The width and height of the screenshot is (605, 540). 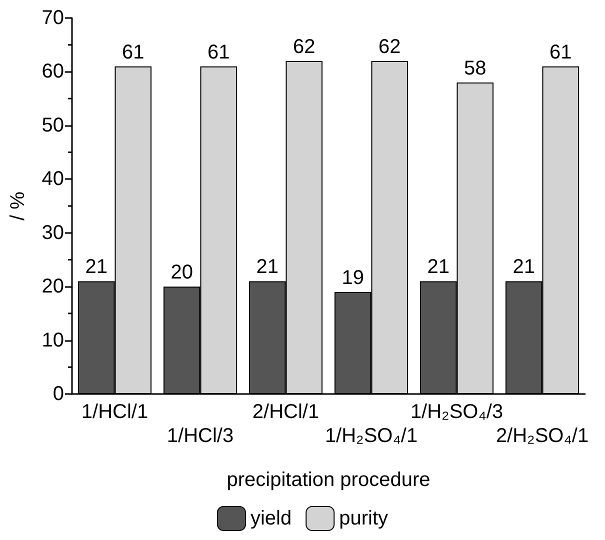 What do you see at coordinates (457, 412) in the screenshot?
I see `x-tick-label: 1/H₂SO₄/3` at bounding box center [457, 412].